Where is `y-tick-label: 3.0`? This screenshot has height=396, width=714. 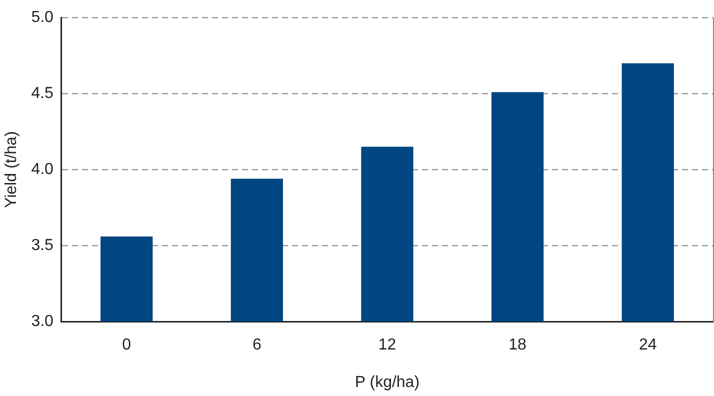
y-tick-label: 3.0 is located at coordinates (42, 321).